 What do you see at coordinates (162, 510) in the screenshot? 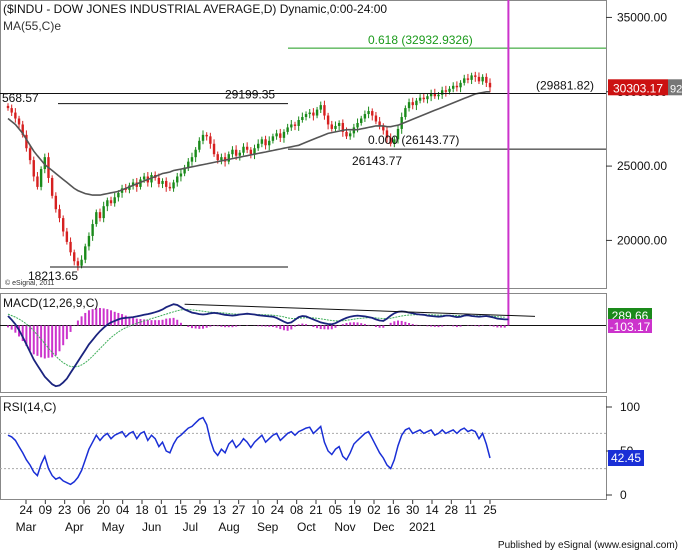
I see `xtick-day-label: 01` at bounding box center [162, 510].